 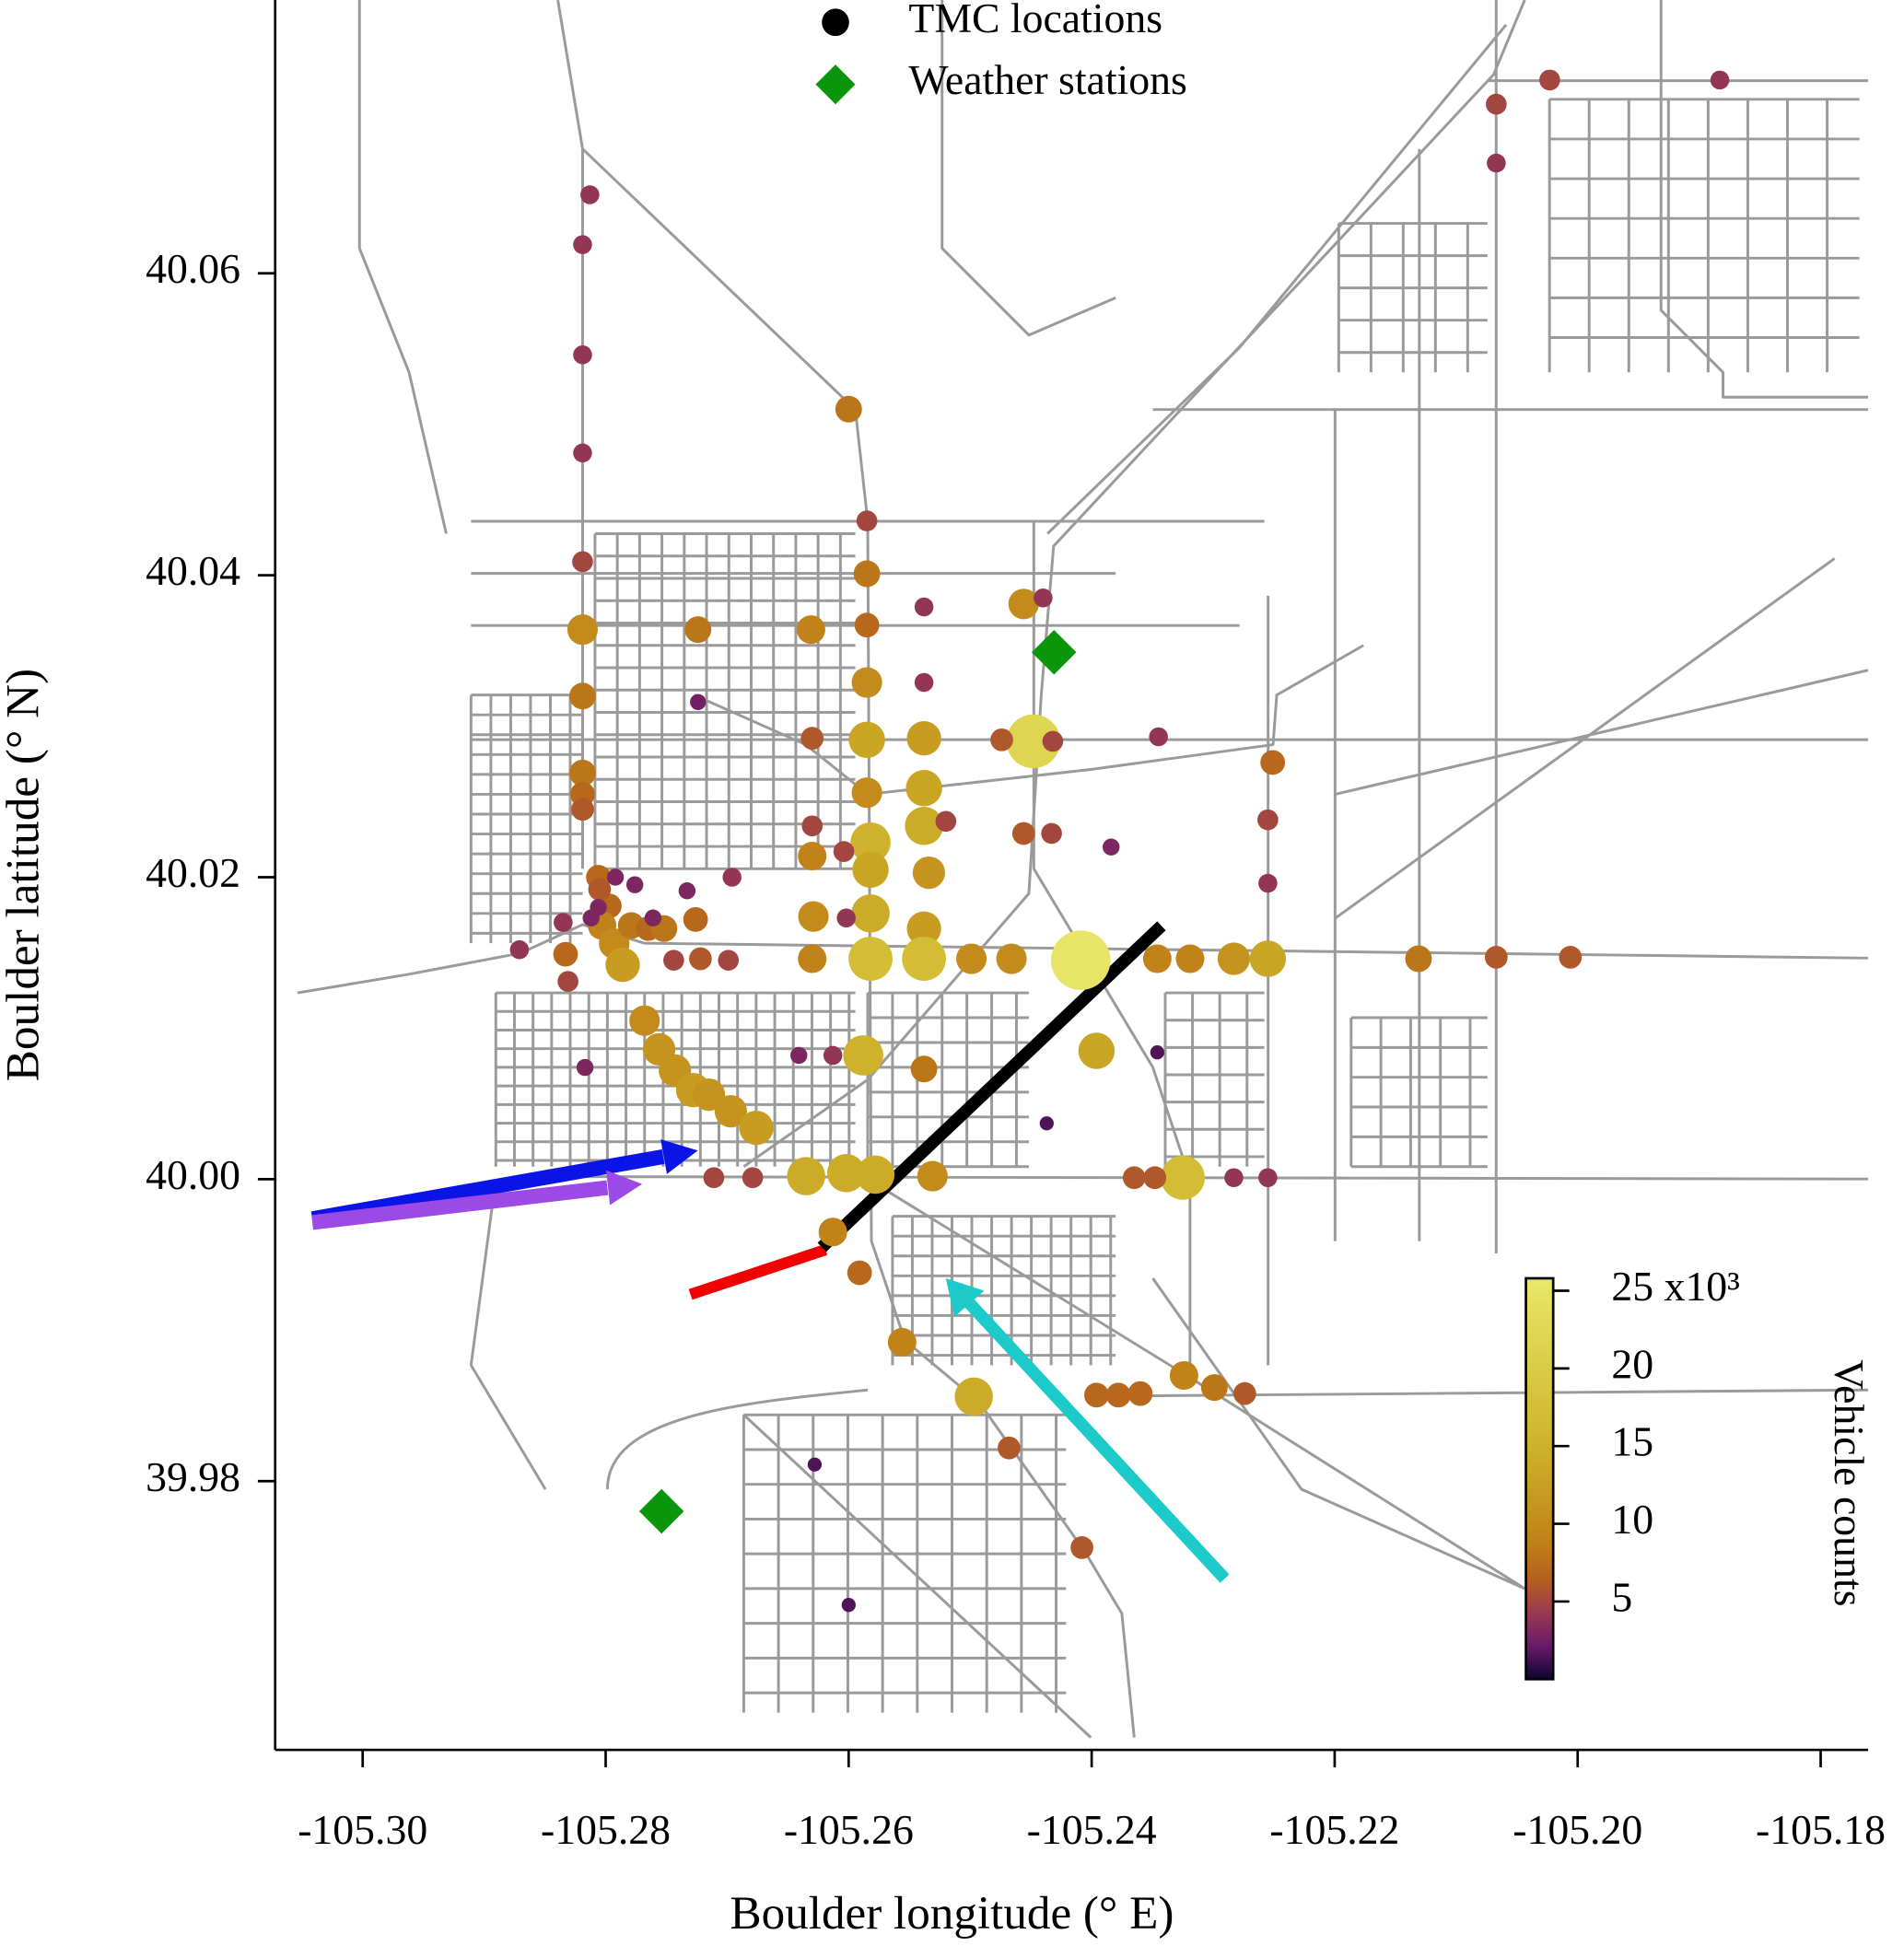 What do you see at coordinates (1539, 1479) in the screenshot?
I see `colorbar` at bounding box center [1539, 1479].